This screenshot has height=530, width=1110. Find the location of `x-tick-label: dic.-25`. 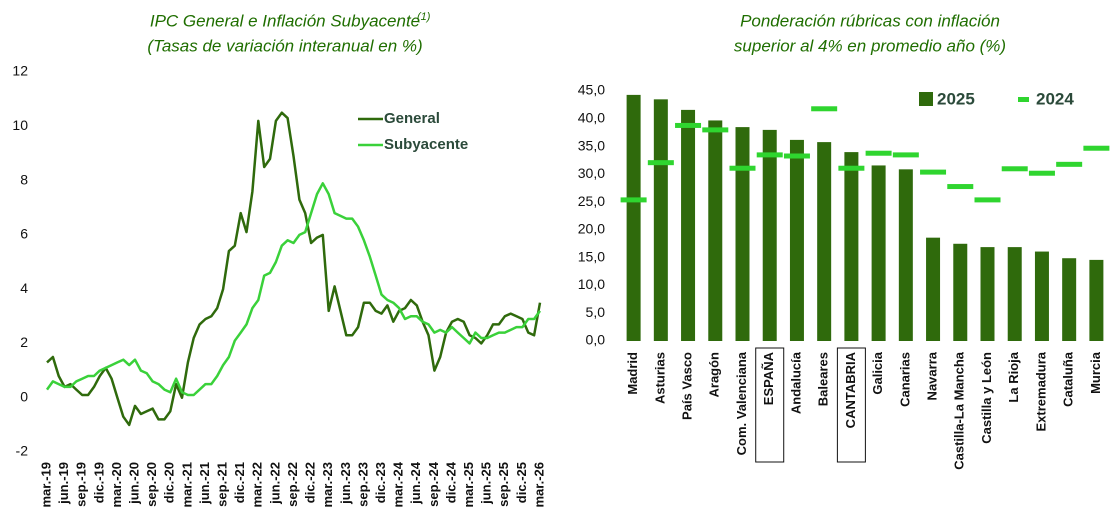

x-tick-label: dic.-25 is located at coordinates (521, 482).